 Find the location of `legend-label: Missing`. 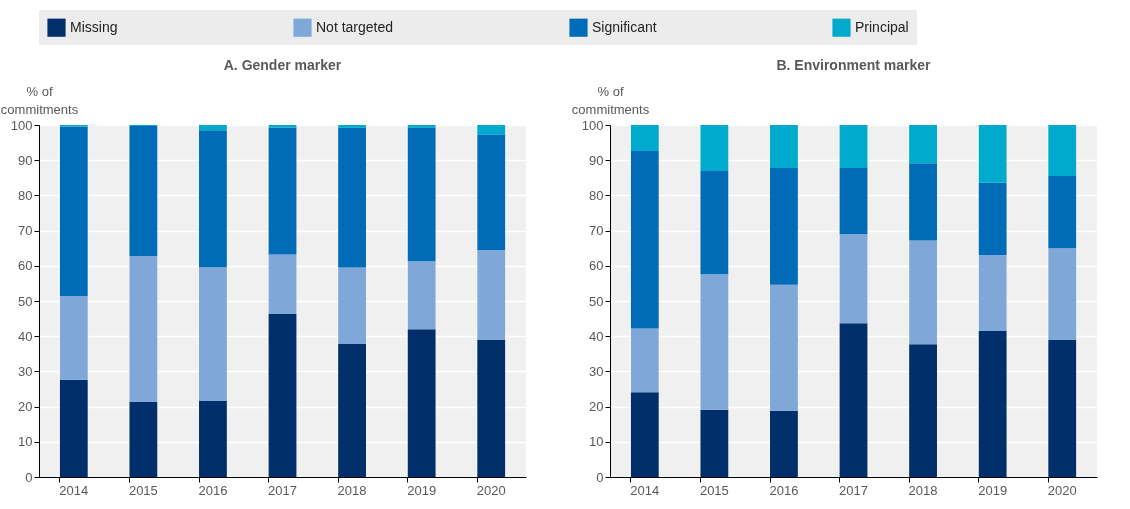

legend-label: Missing is located at coordinates (94, 26).